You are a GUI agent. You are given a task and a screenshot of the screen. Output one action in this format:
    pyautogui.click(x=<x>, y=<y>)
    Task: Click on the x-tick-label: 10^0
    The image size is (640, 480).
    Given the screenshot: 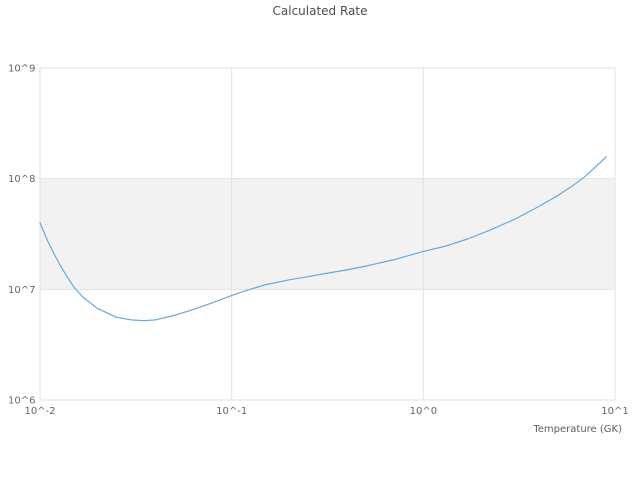 What is the action you would take?
    pyautogui.click(x=423, y=411)
    